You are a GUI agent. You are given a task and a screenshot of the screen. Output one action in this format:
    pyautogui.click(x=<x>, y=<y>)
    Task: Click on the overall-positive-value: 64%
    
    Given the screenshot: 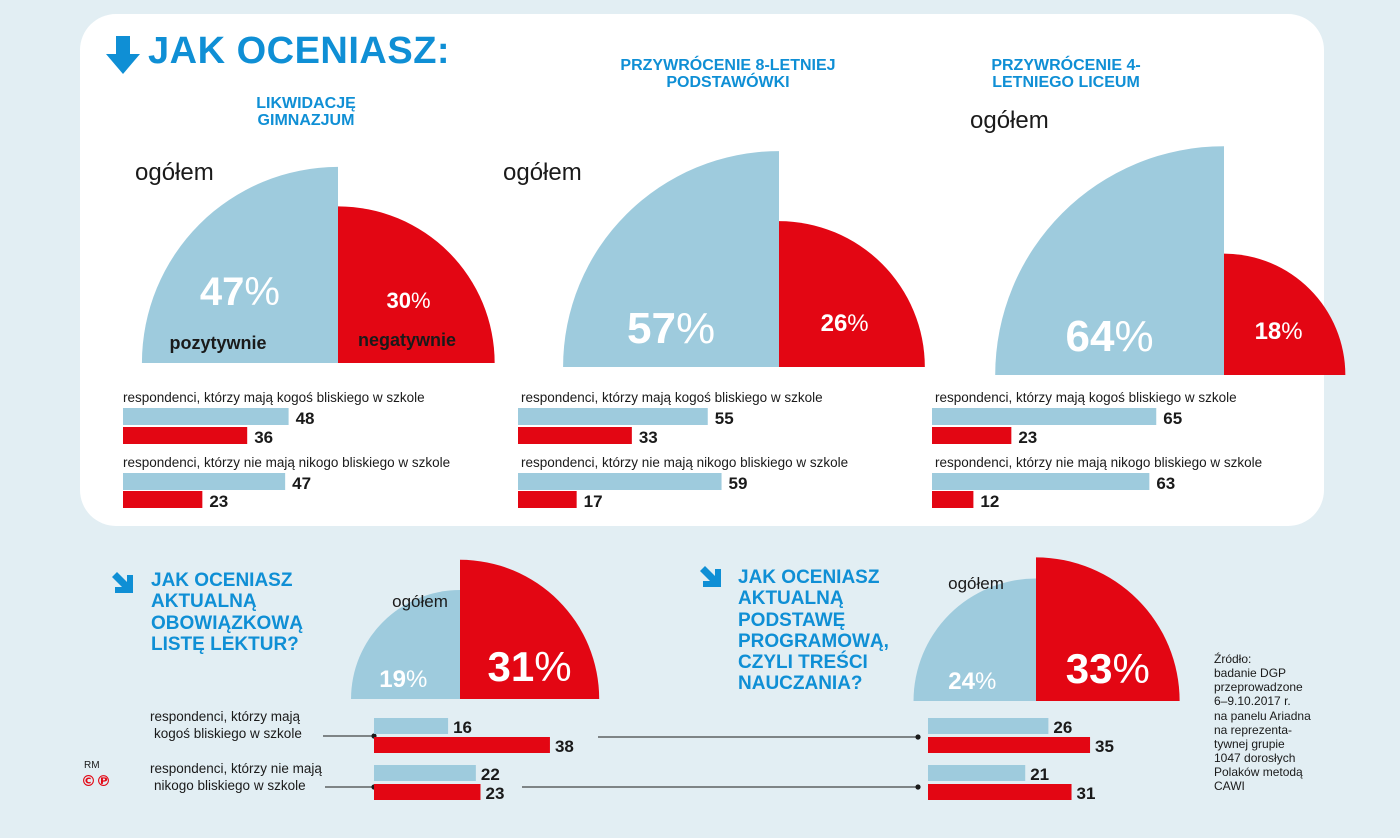 What is the action you would take?
    pyautogui.click(x=1110, y=336)
    